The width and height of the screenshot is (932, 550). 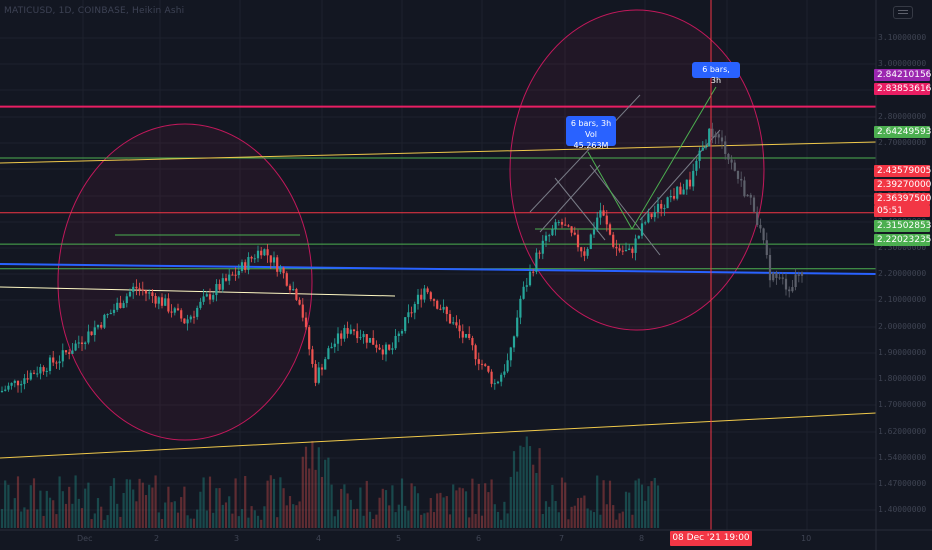 I want to click on measure-callout-2: 6 bars, 3h, so click(x=716, y=73).